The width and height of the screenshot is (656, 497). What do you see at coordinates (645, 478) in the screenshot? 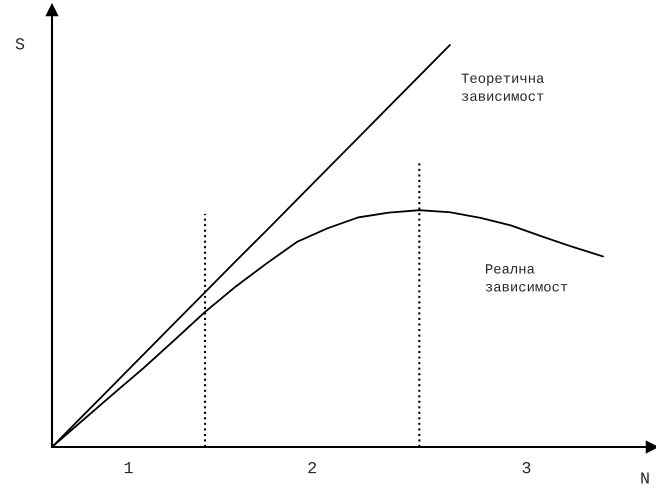
I see `x-axis-title: N` at bounding box center [645, 478].